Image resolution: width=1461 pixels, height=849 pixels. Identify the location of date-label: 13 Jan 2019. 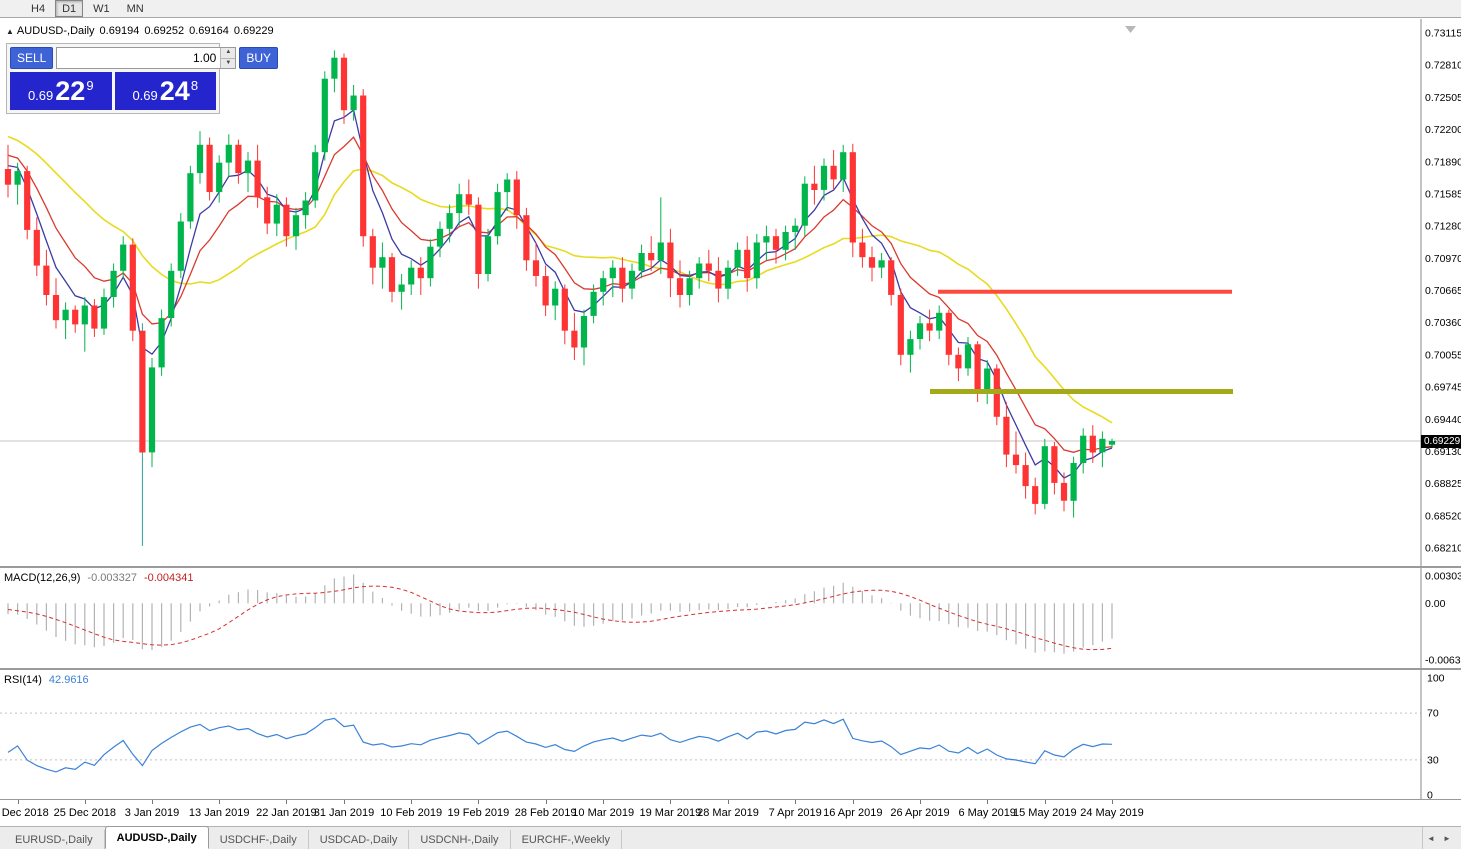
(219, 813).